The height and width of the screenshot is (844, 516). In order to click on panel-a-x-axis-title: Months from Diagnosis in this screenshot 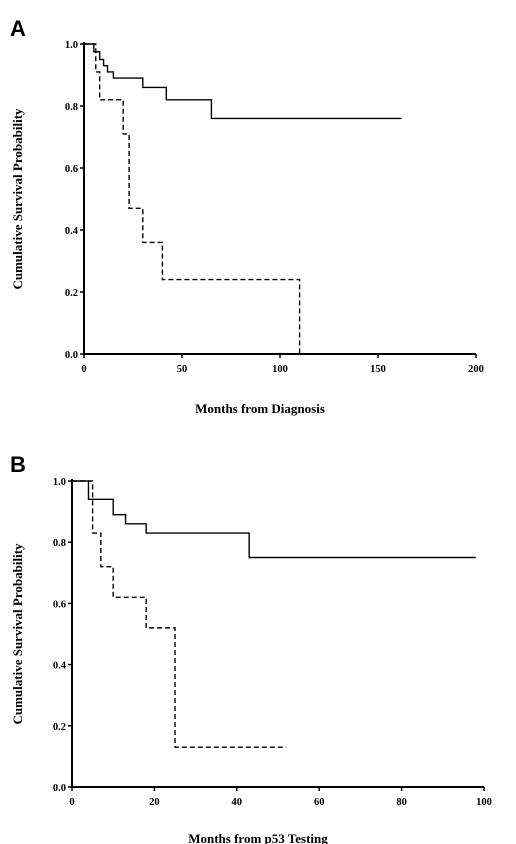, I will do `click(260, 408)`.